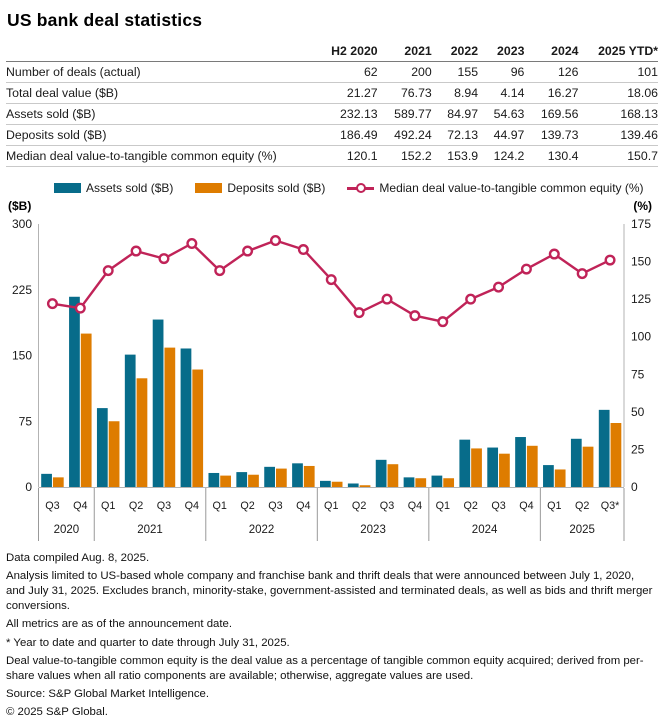 The width and height of the screenshot is (660, 720). Describe the element at coordinates (455, 51) in the screenshot. I see `column-header: 2022` at that location.